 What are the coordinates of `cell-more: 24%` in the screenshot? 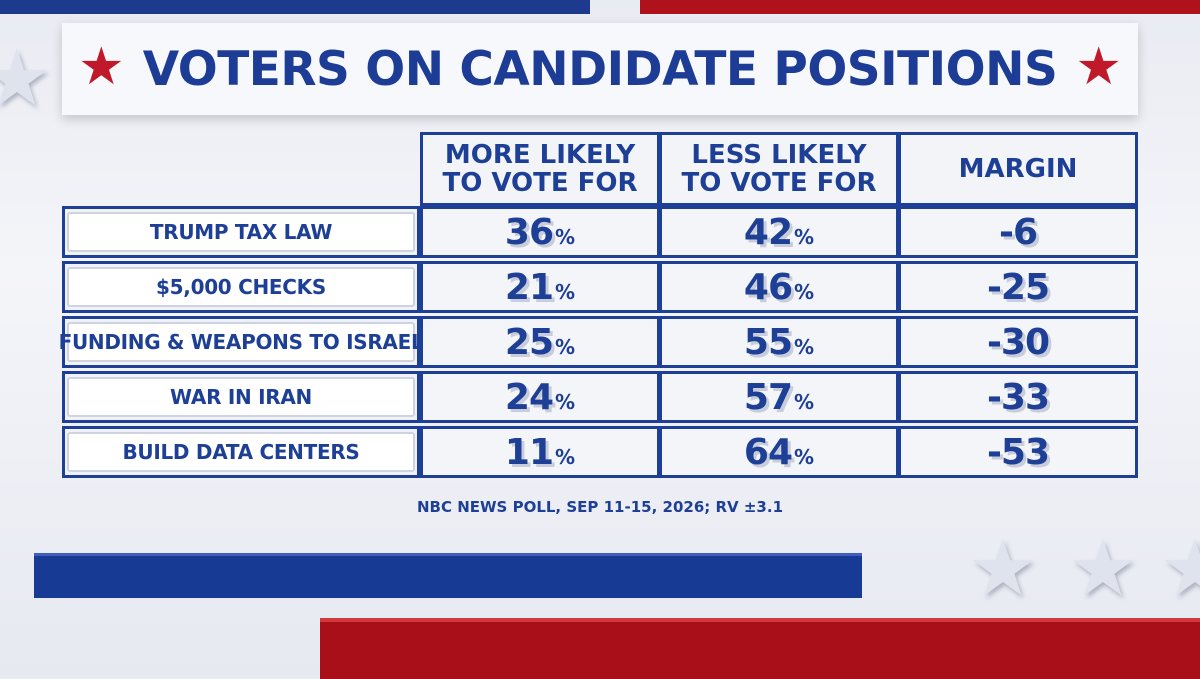 It's located at (540, 397).